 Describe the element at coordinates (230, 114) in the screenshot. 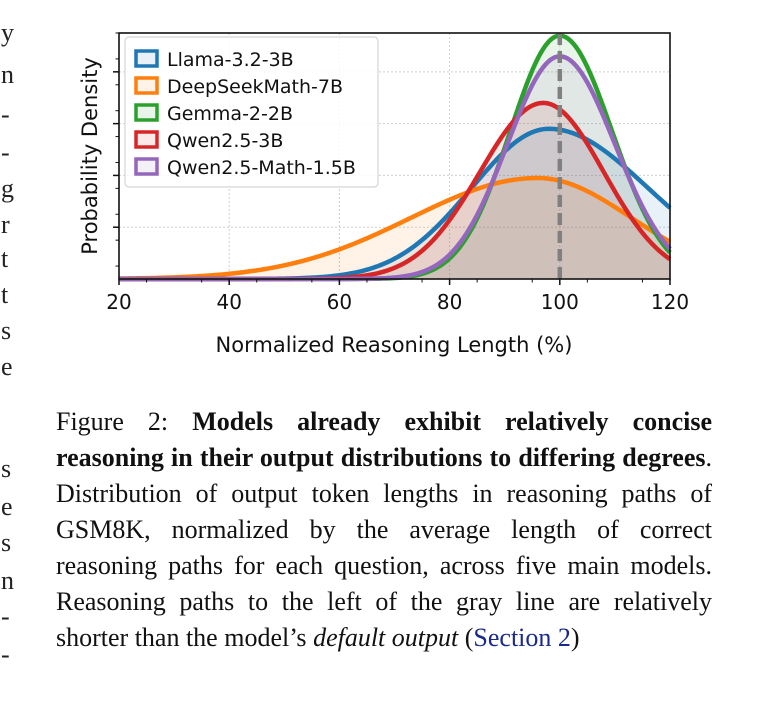

I see `legend-label: Gemma-2-2B` at that location.